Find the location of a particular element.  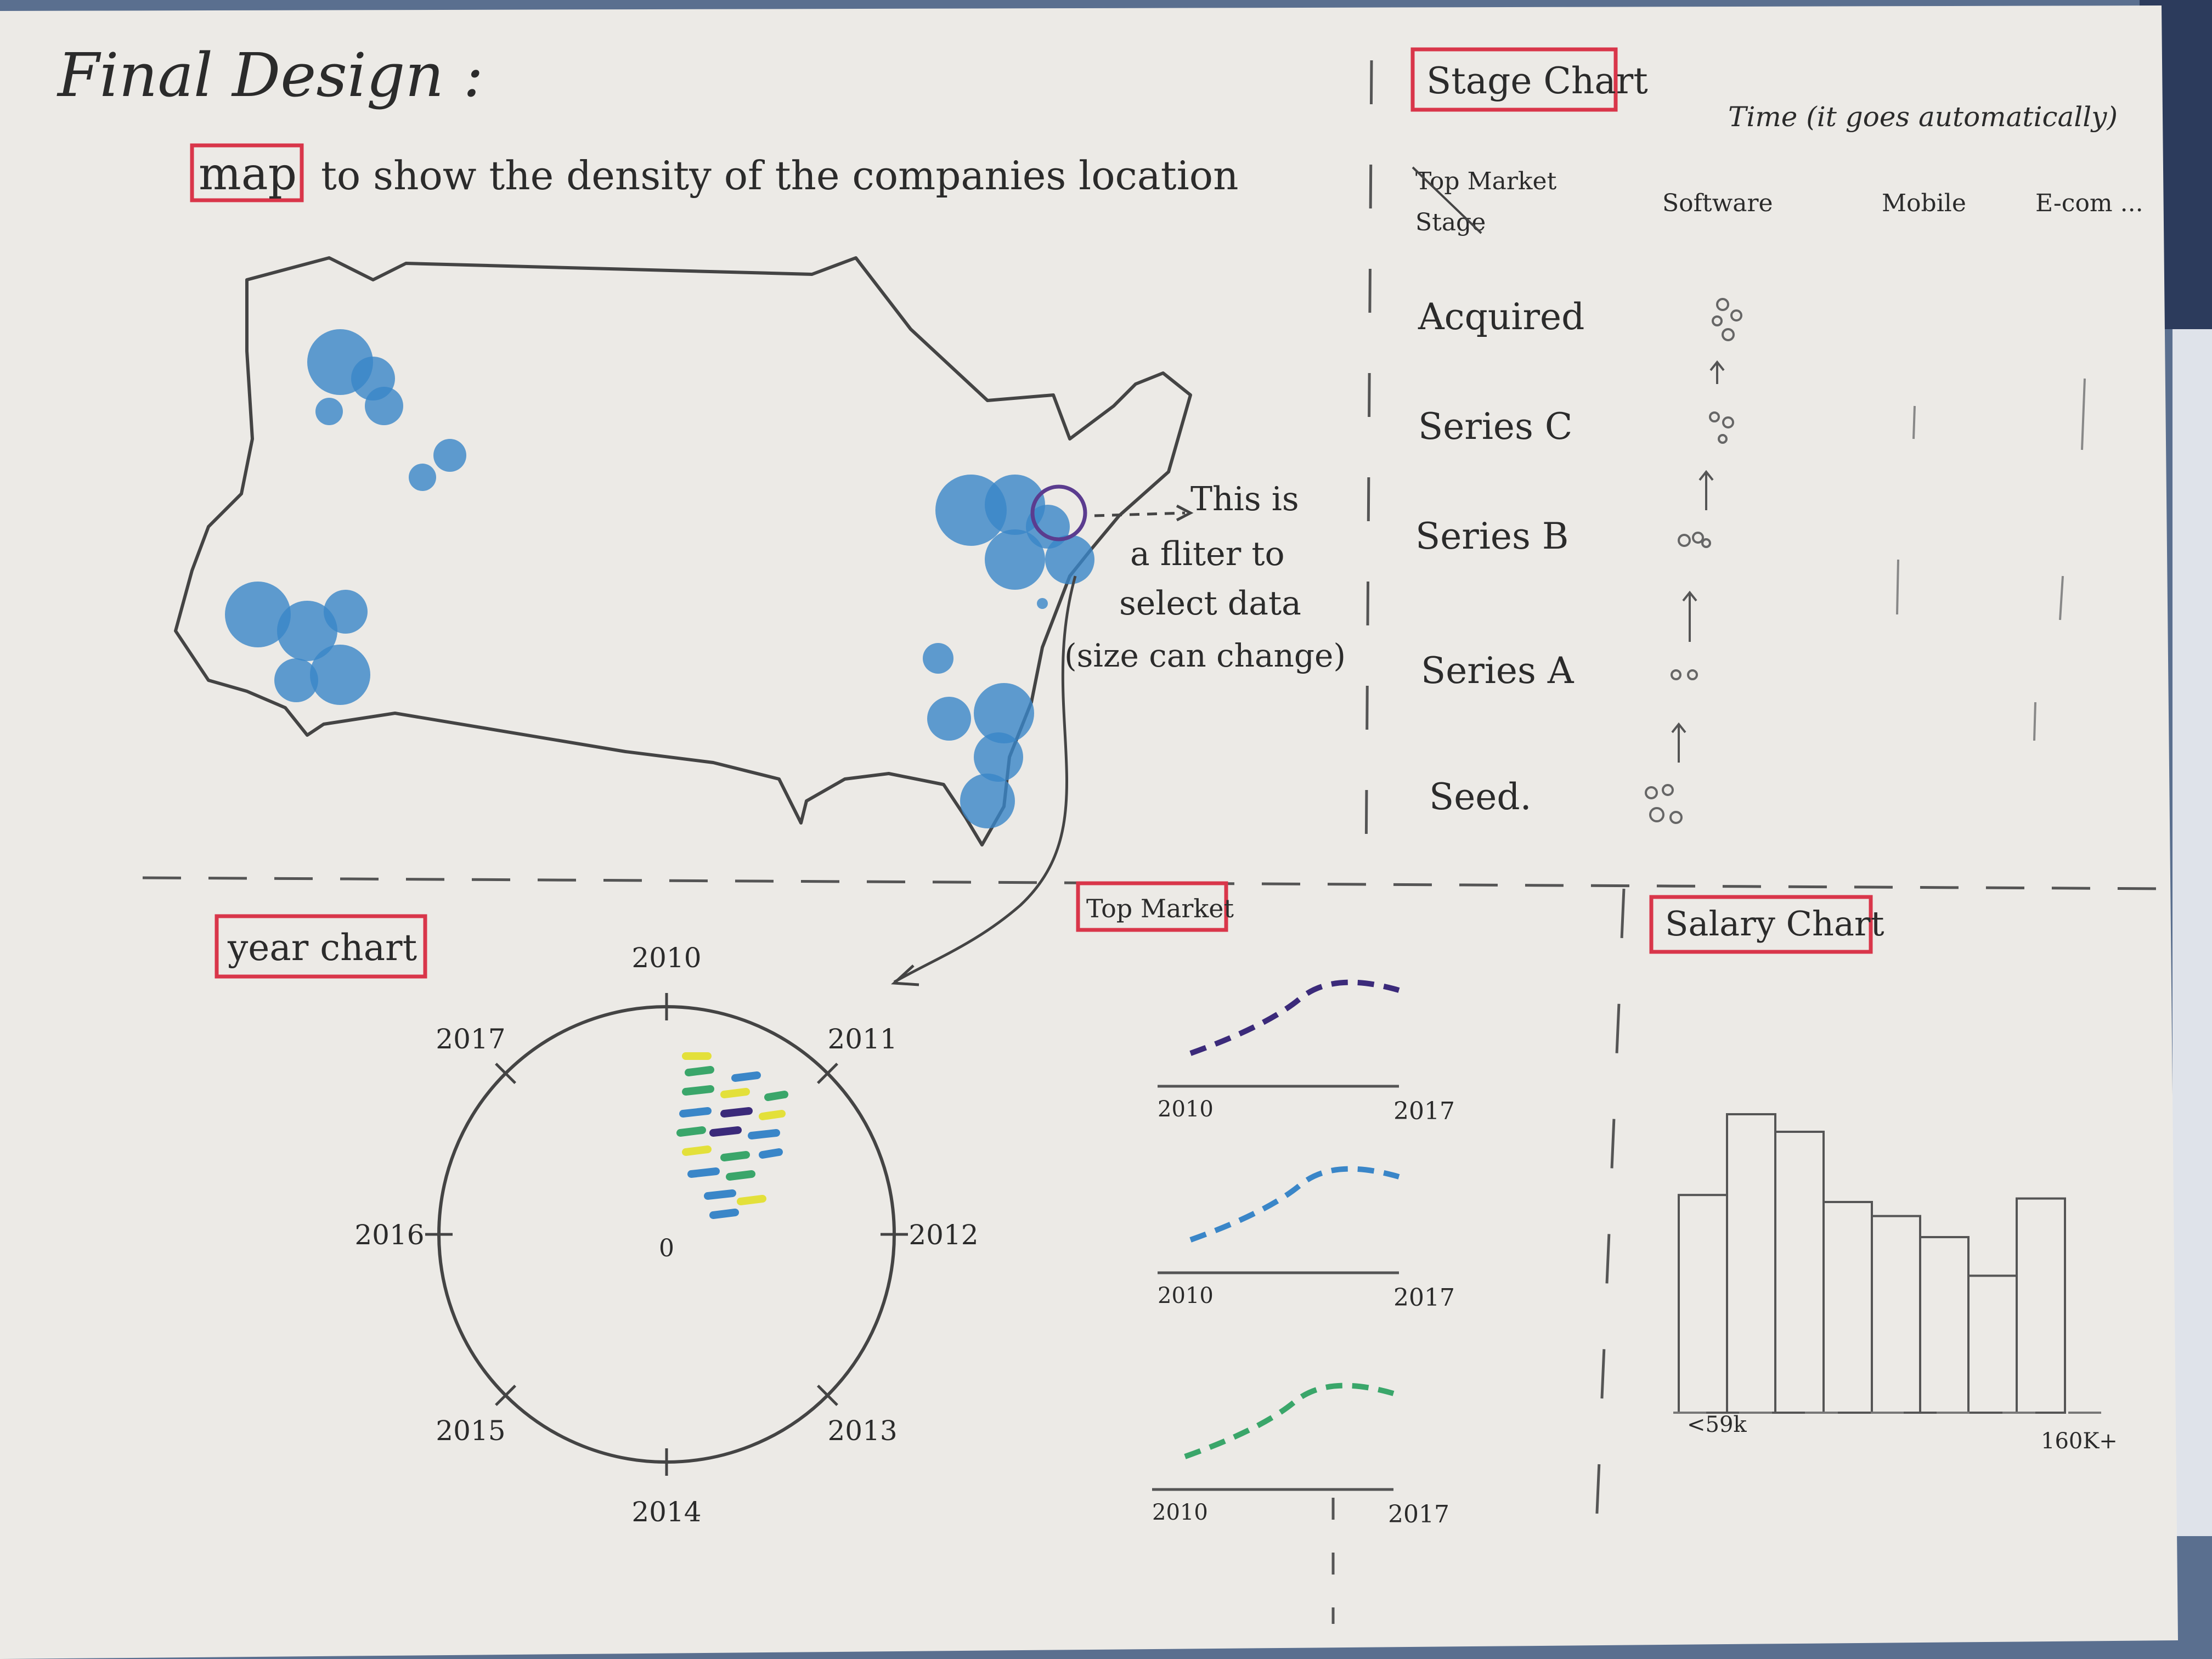

stage-chart-label-box is located at coordinates (1514, 79).